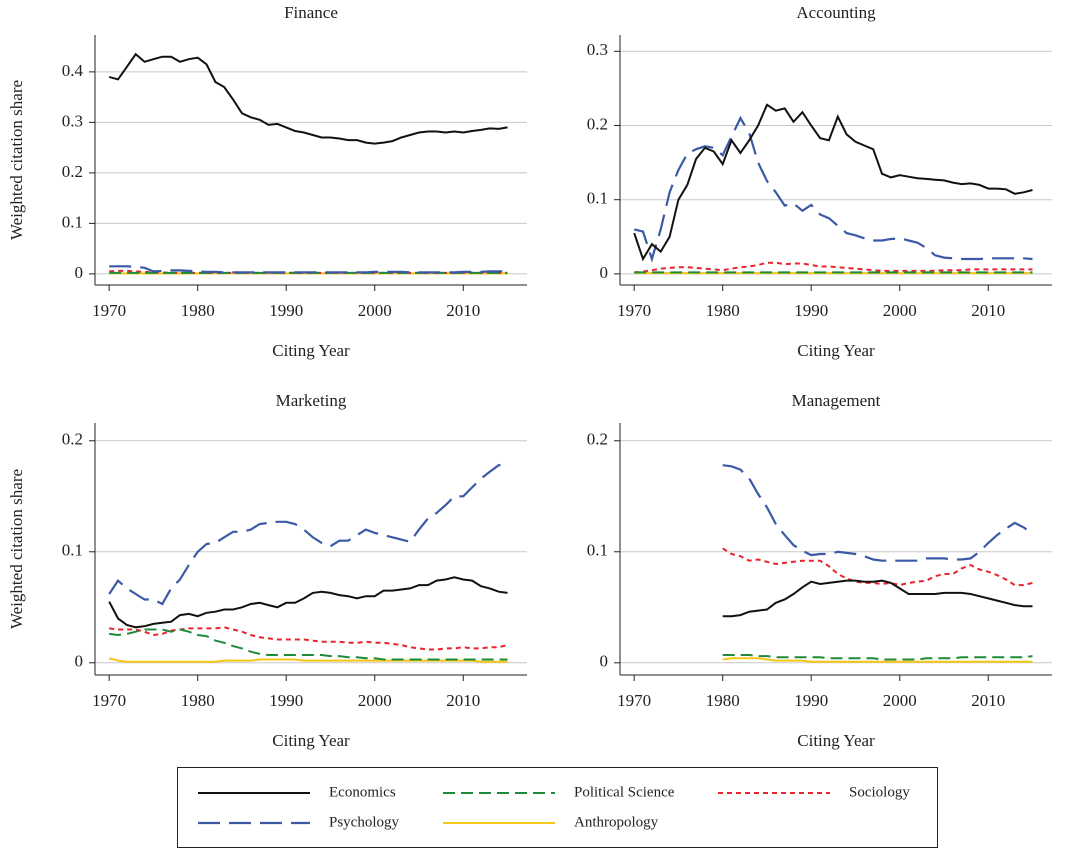 This screenshot has width=1073, height=851. What do you see at coordinates (311, 12) in the screenshot?
I see `panel-title: Finance` at bounding box center [311, 12].